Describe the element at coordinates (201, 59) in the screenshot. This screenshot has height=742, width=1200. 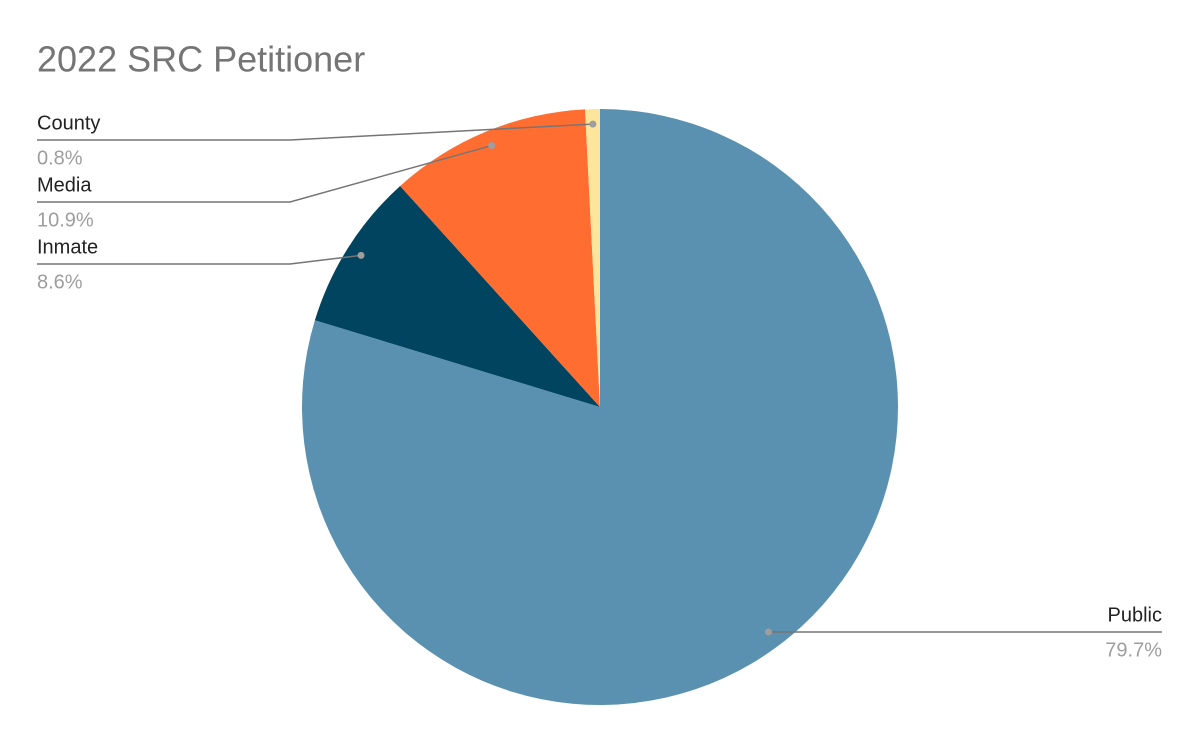
I see `chart-title: 2022 SRC Petitioner` at that location.